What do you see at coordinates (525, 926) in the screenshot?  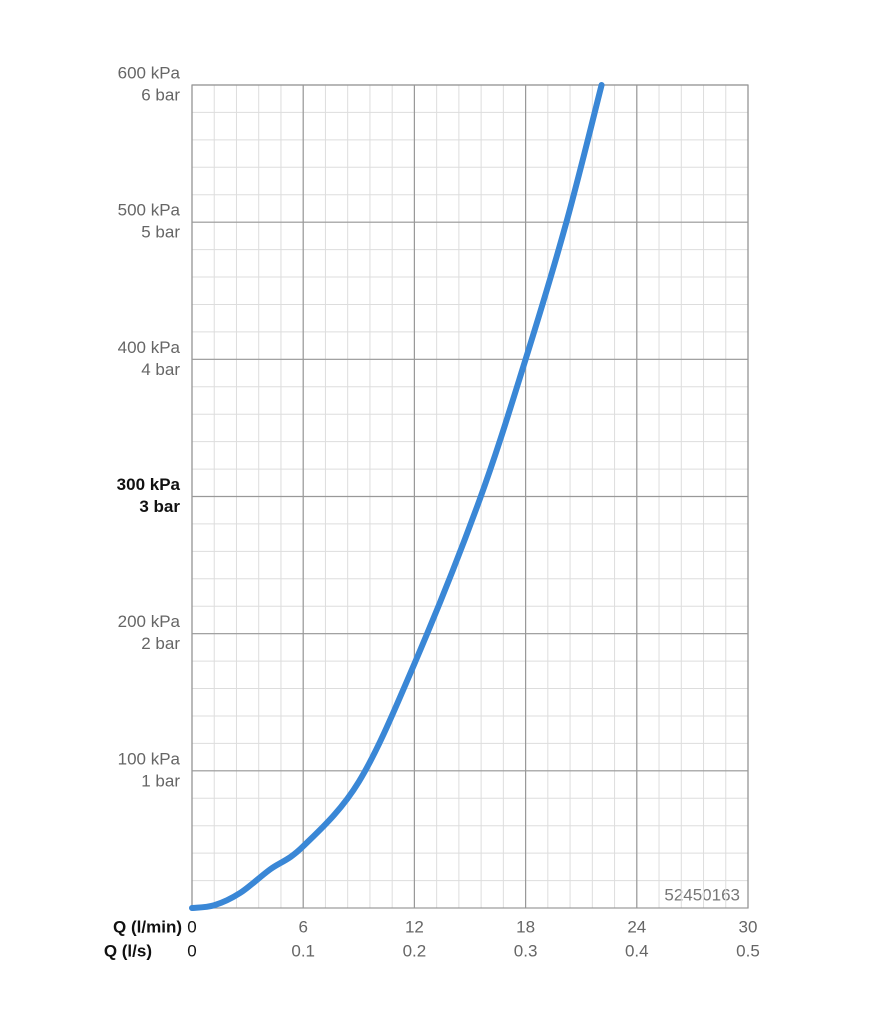 I see `x-tick-label: 18` at bounding box center [525, 926].